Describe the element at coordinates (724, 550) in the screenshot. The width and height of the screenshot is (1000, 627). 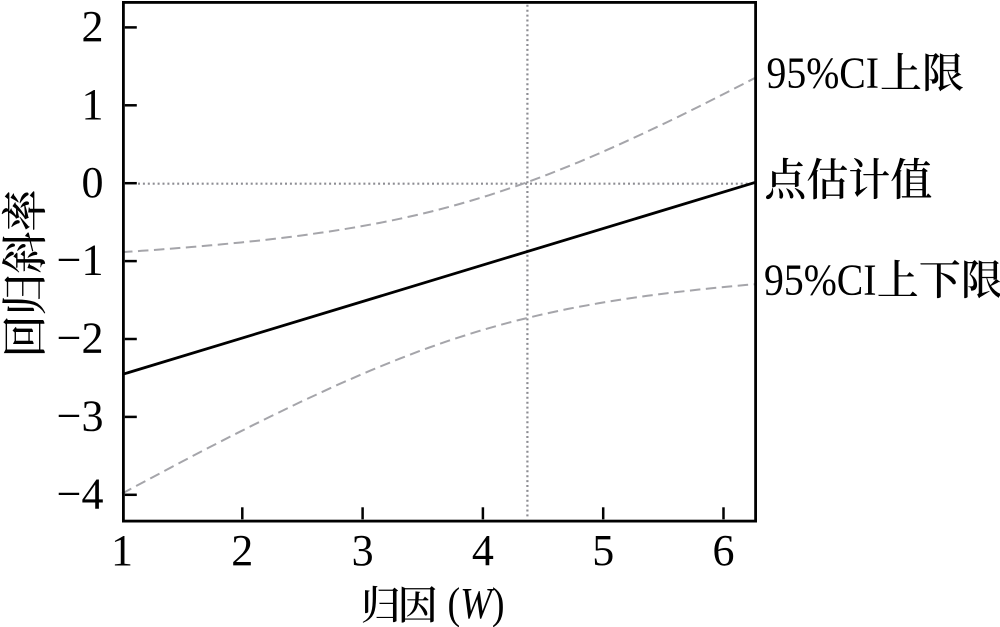
I see `svg-text: 6` at that location.